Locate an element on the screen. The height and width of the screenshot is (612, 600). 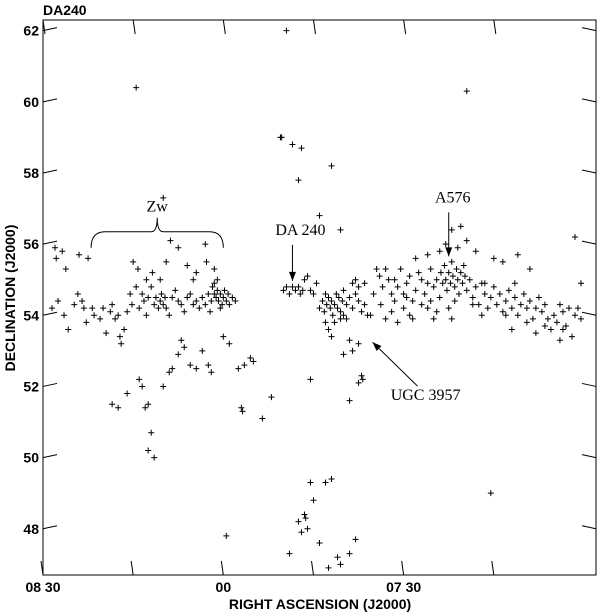
x-axis-title: RIGHT ASCENSION (J2000) is located at coordinates (320, 604).